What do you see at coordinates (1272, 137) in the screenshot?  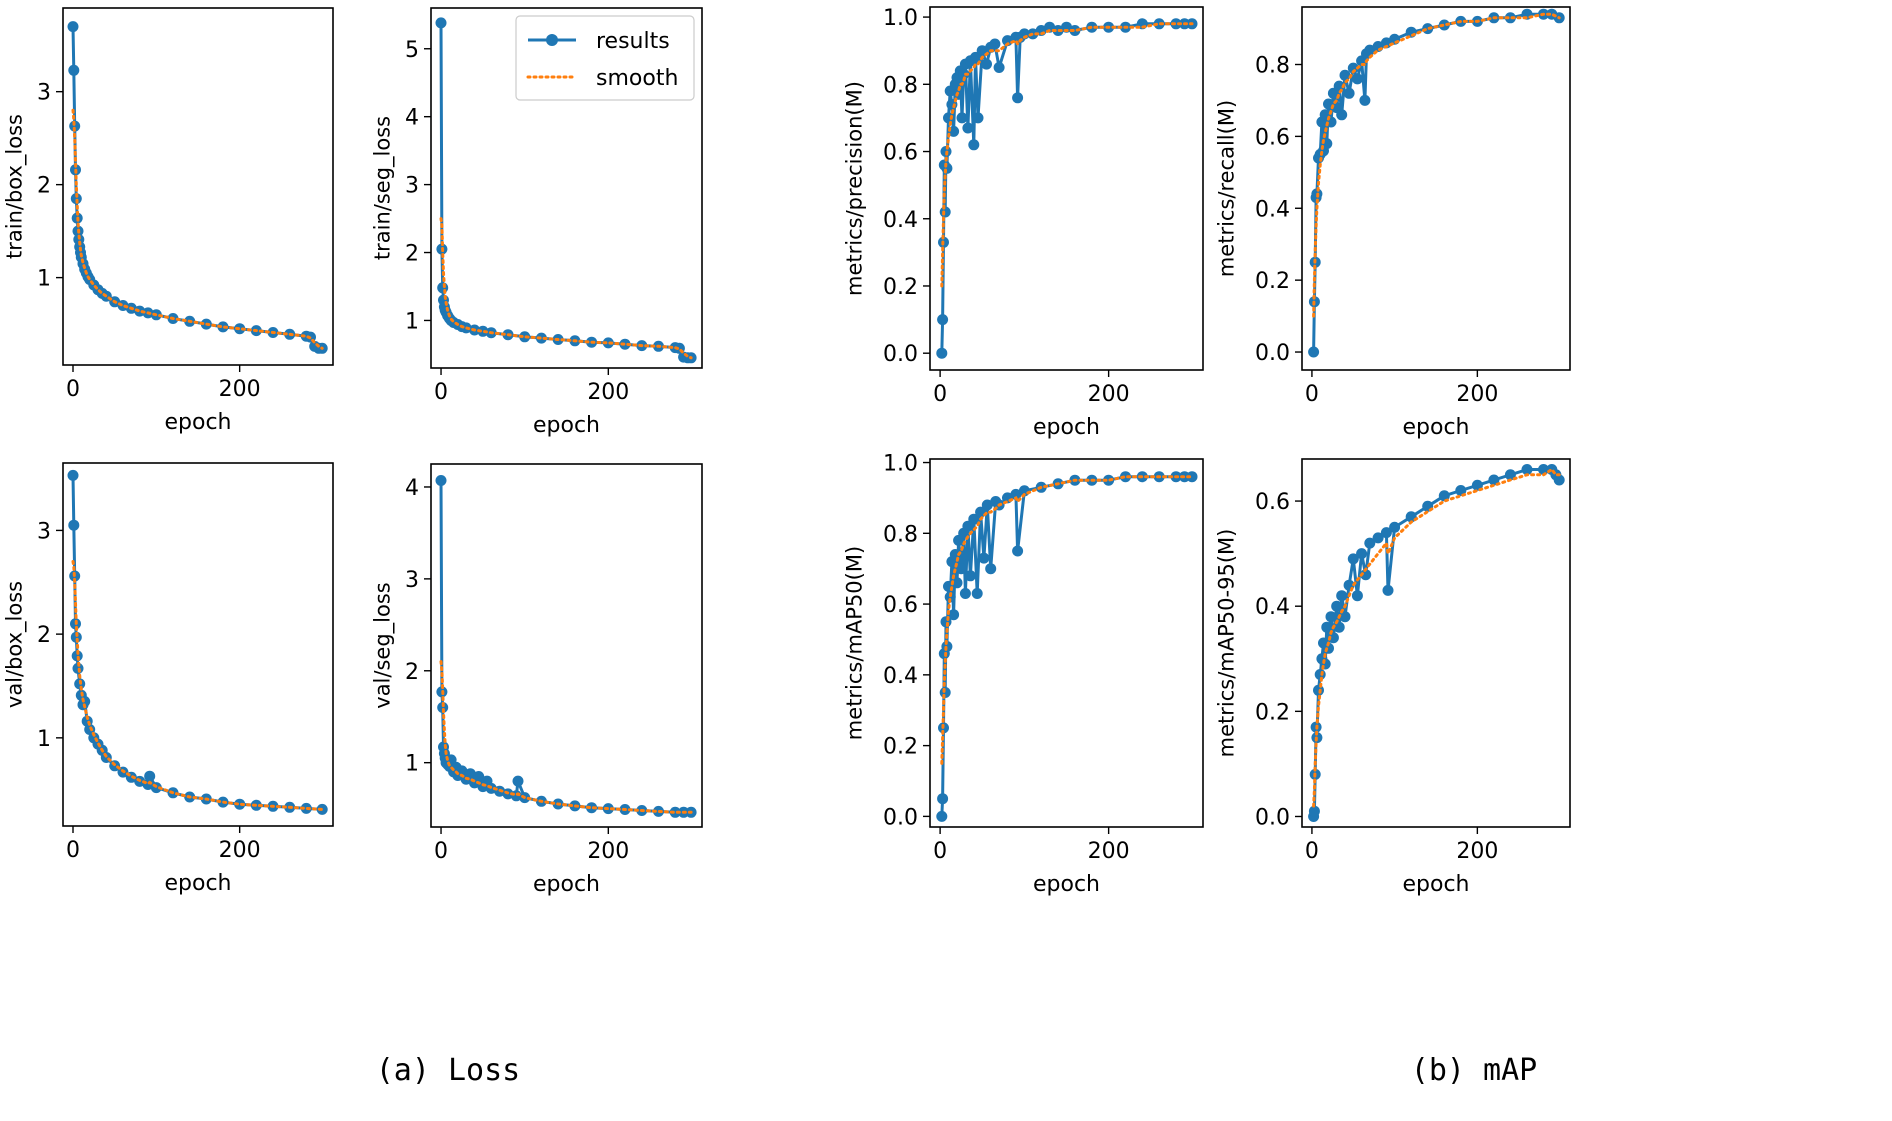 I see `y-tick-label: 0.6` at bounding box center [1272, 137].